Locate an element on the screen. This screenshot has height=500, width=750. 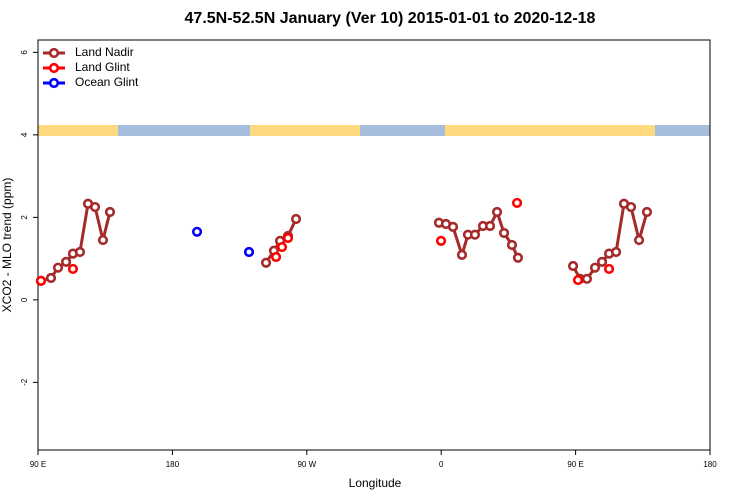
y-tick-label: -2 is located at coordinates (24, 382).